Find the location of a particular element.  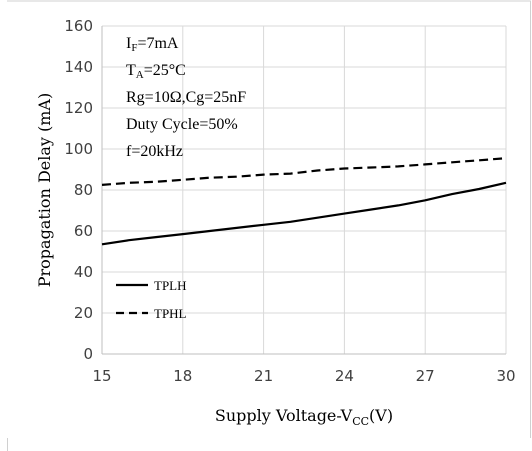

y-tick-label: 80 is located at coordinates (83, 190).